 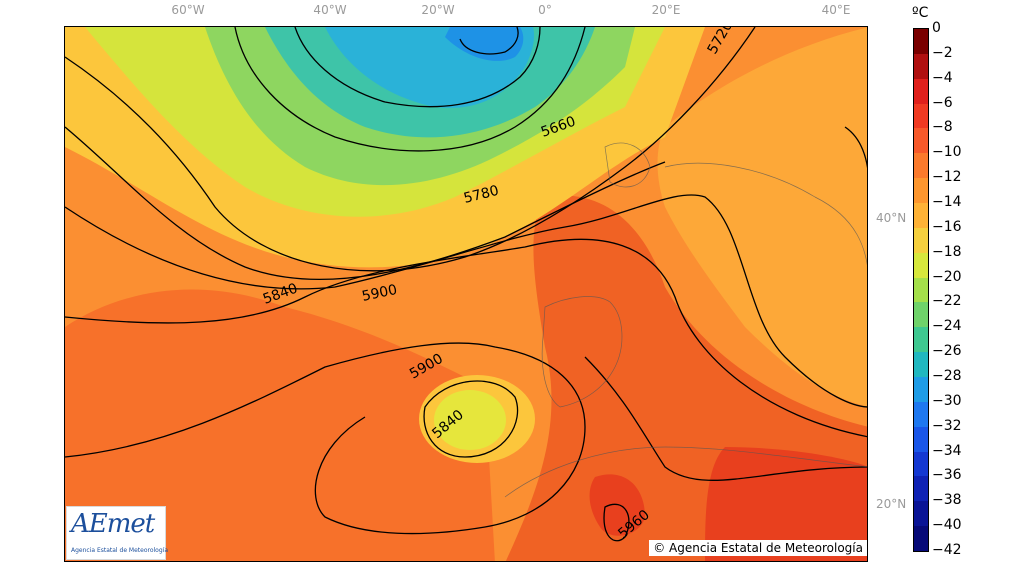 What do you see at coordinates (947, 301) in the screenshot?
I see `colorbar-tick-label: −22` at bounding box center [947, 301].